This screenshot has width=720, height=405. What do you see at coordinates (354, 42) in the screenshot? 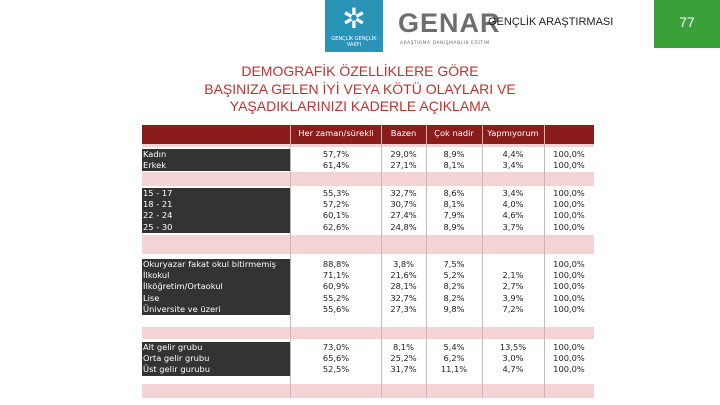
I see `logo-text: GENÇLİK GENÇLİK VAKFI` at bounding box center [354, 42].